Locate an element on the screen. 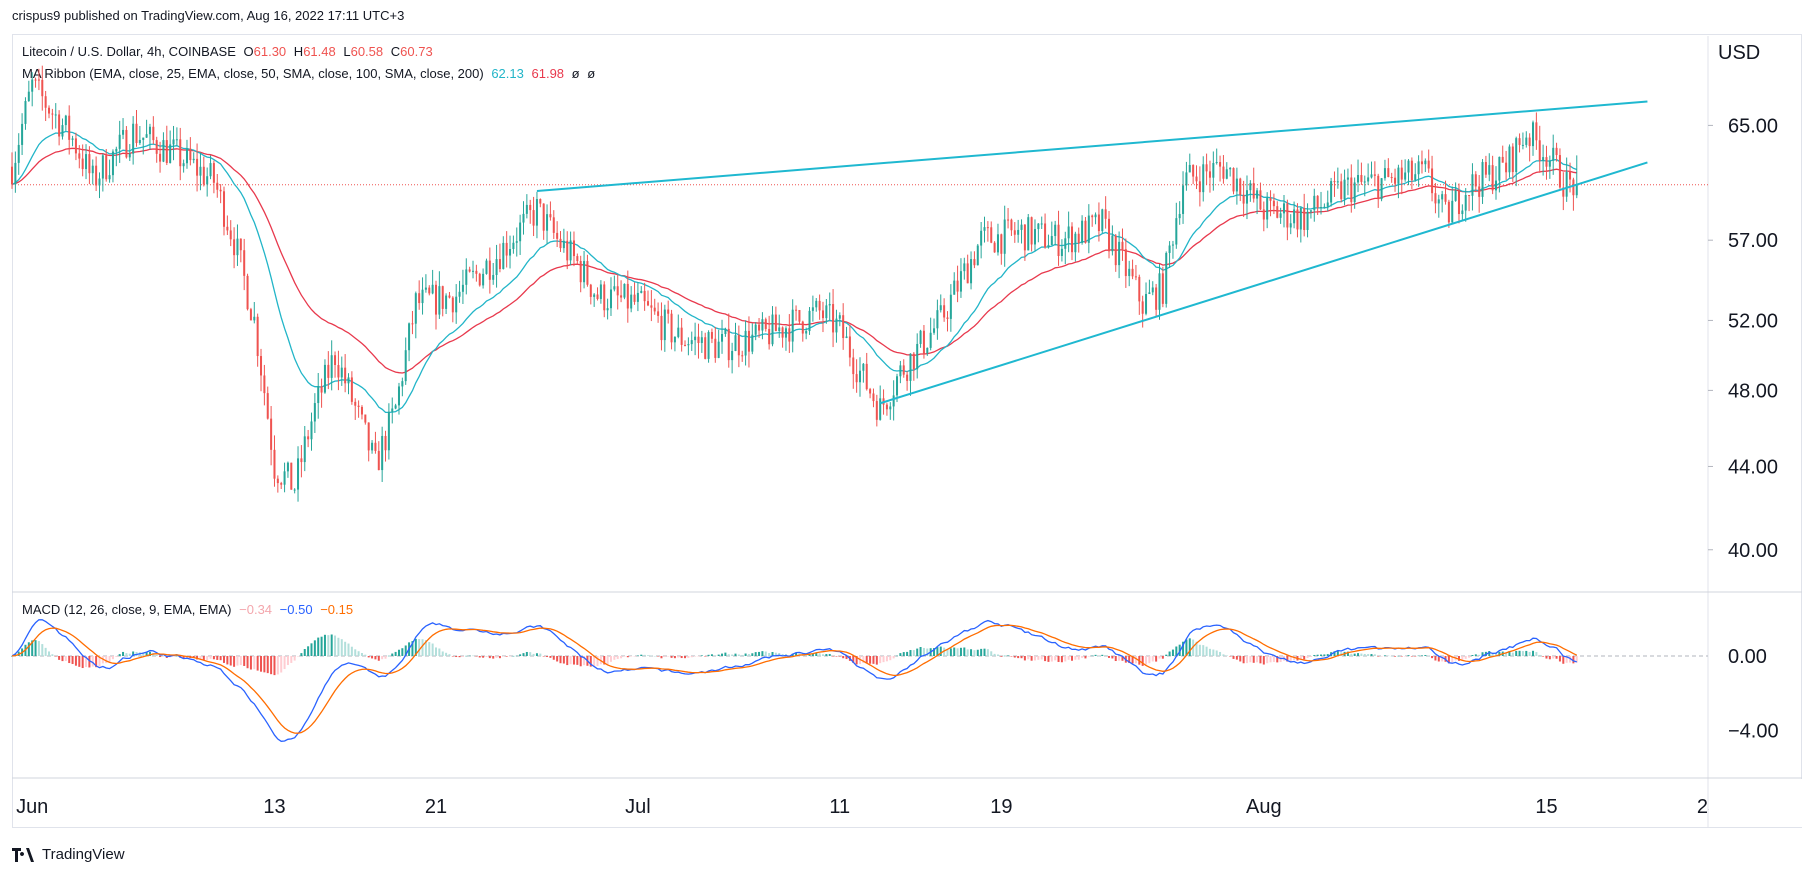  close-value: 60.73 is located at coordinates (416, 51).